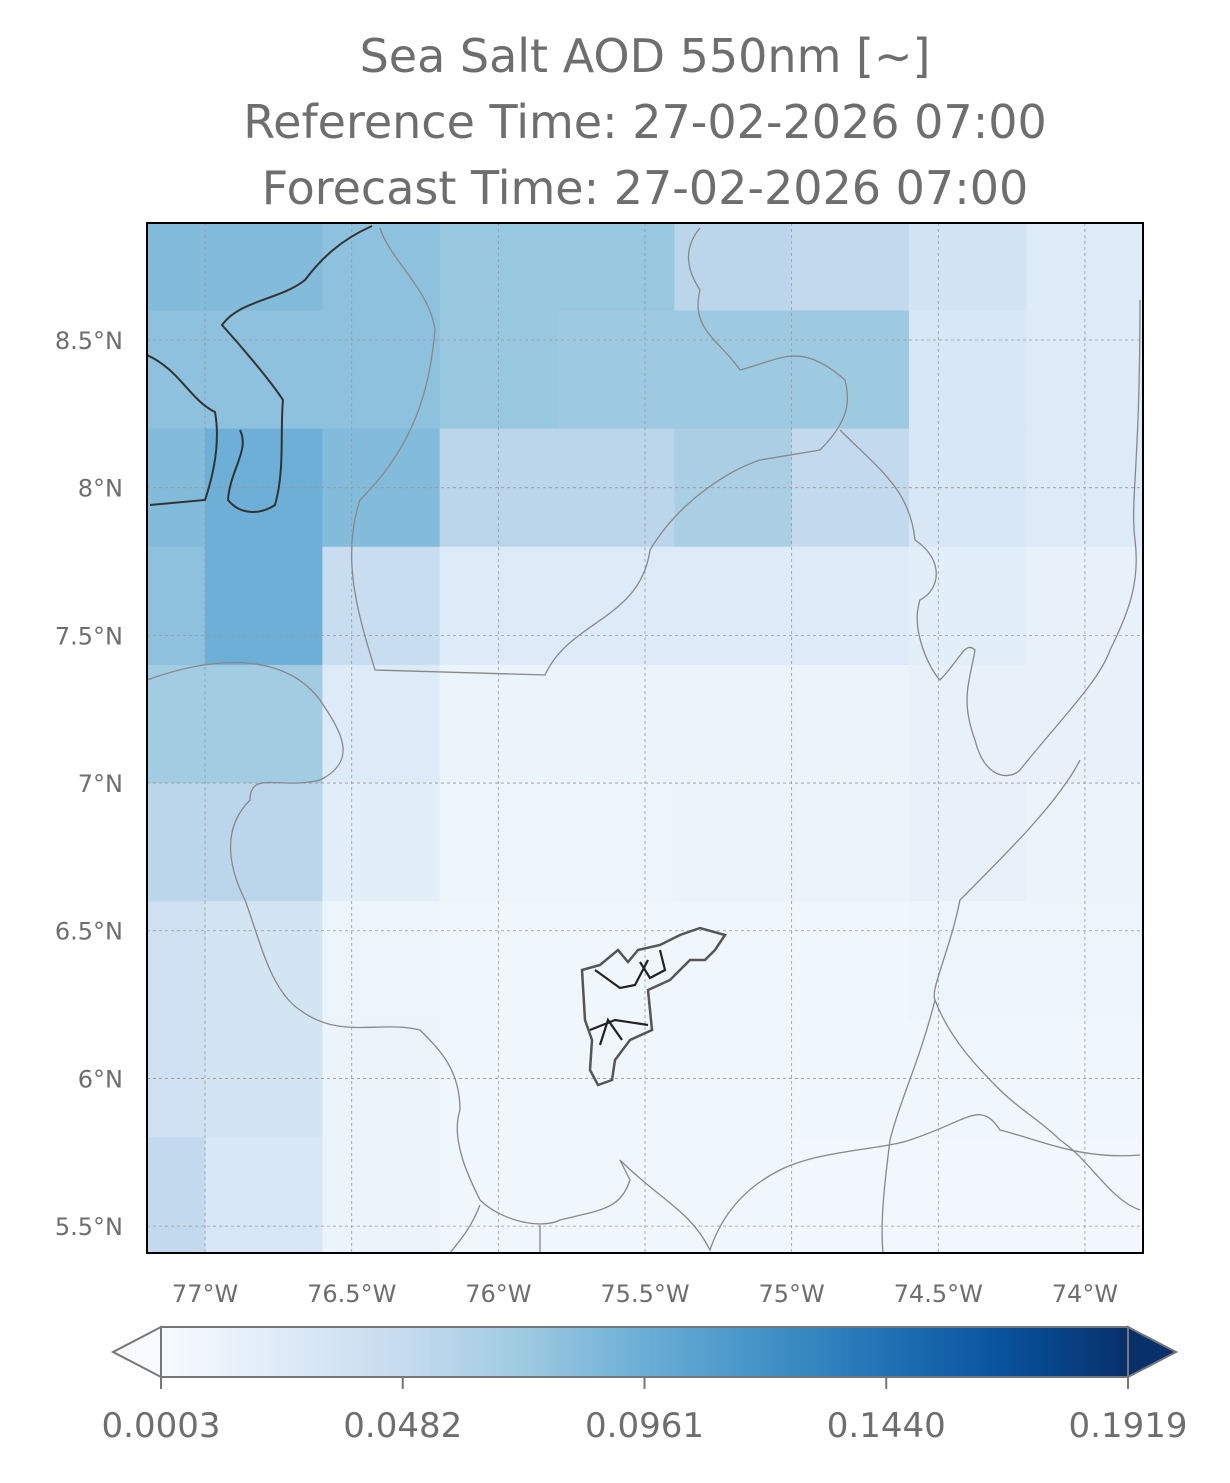  What do you see at coordinates (402, 1426) in the screenshot?
I see `colorbar-tick-label: 0.0482` at bounding box center [402, 1426].